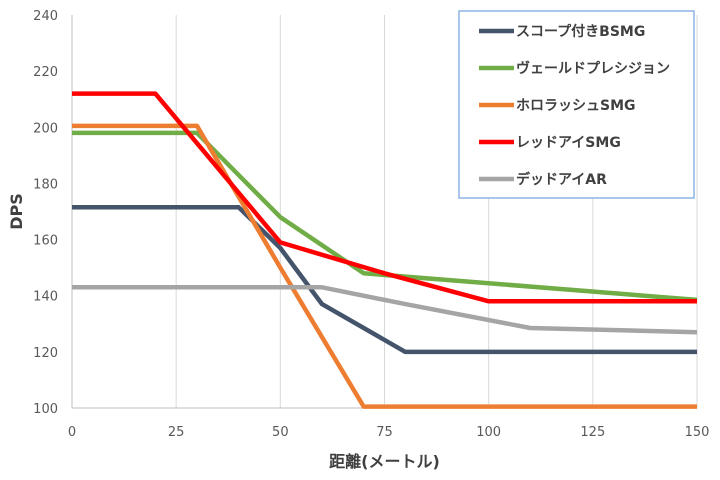 This screenshot has width=720, height=480. Describe the element at coordinates (488, 432) in the screenshot. I see `x-tick-label: 100` at that location.